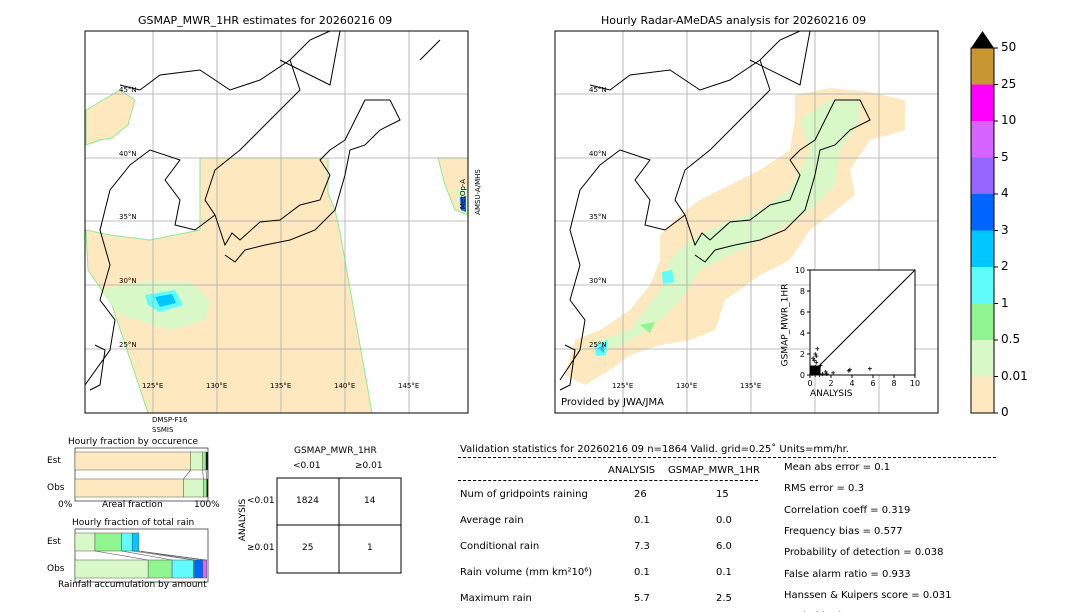 The height and width of the screenshot is (612, 1080). I want to click on tick-0: 0%, so click(65, 505).